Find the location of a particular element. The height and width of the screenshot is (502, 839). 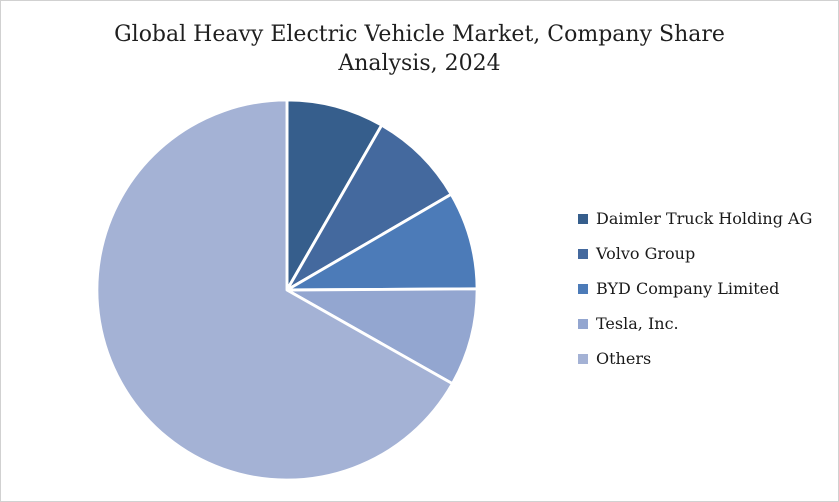

pie-slice-volvo-group is located at coordinates (369, 207).